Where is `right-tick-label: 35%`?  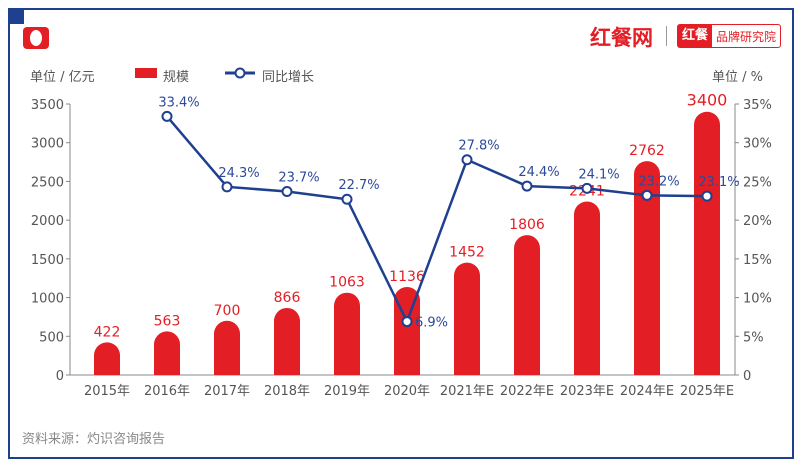 right-tick-label: 35% is located at coordinates (757, 105).